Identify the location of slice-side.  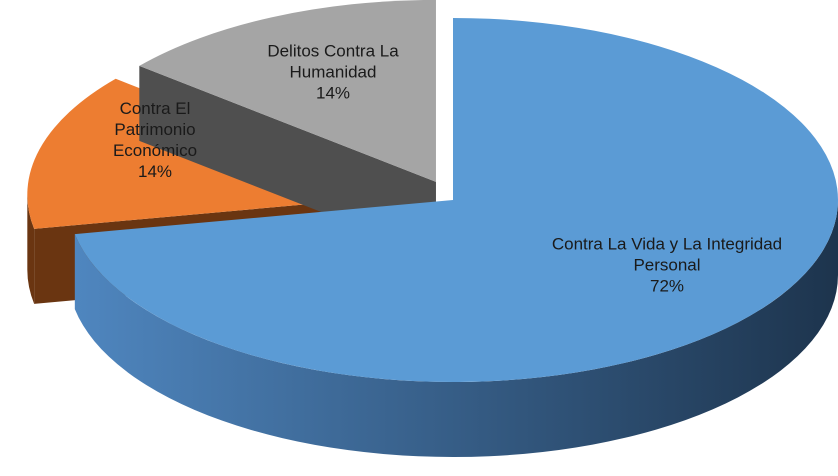
(31, 249).